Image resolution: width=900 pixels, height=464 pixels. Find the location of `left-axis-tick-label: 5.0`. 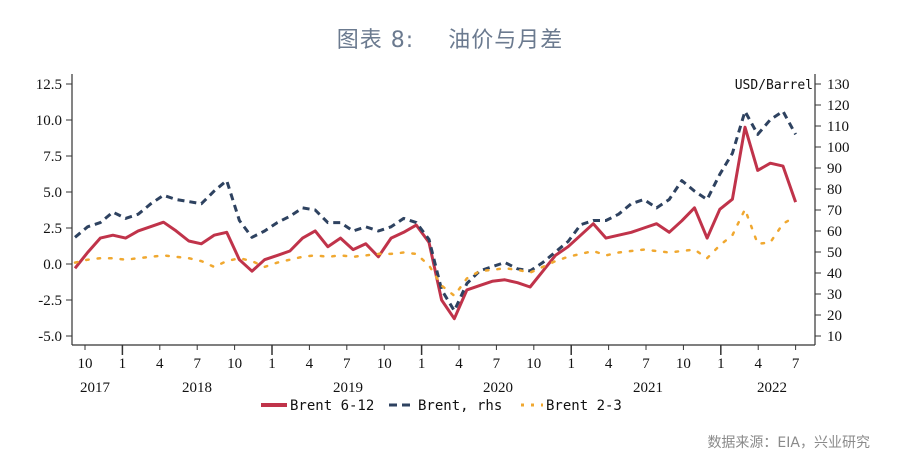

left-axis-tick-label: 5.0 is located at coordinates (52, 193).